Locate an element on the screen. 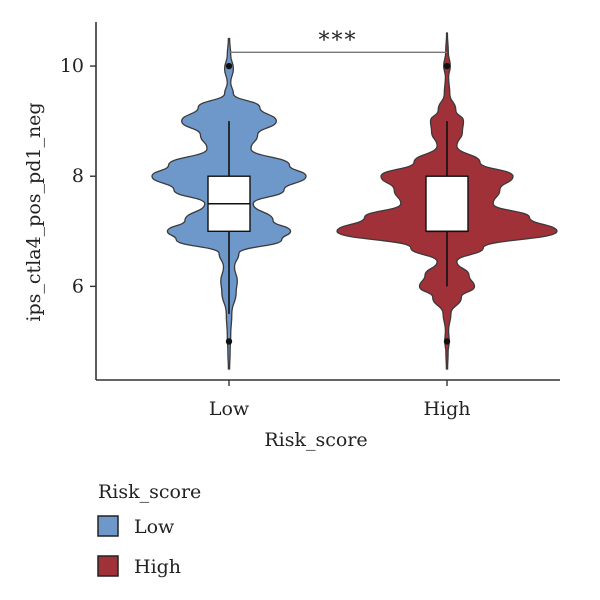  legend-label-high: High is located at coordinates (157, 567).